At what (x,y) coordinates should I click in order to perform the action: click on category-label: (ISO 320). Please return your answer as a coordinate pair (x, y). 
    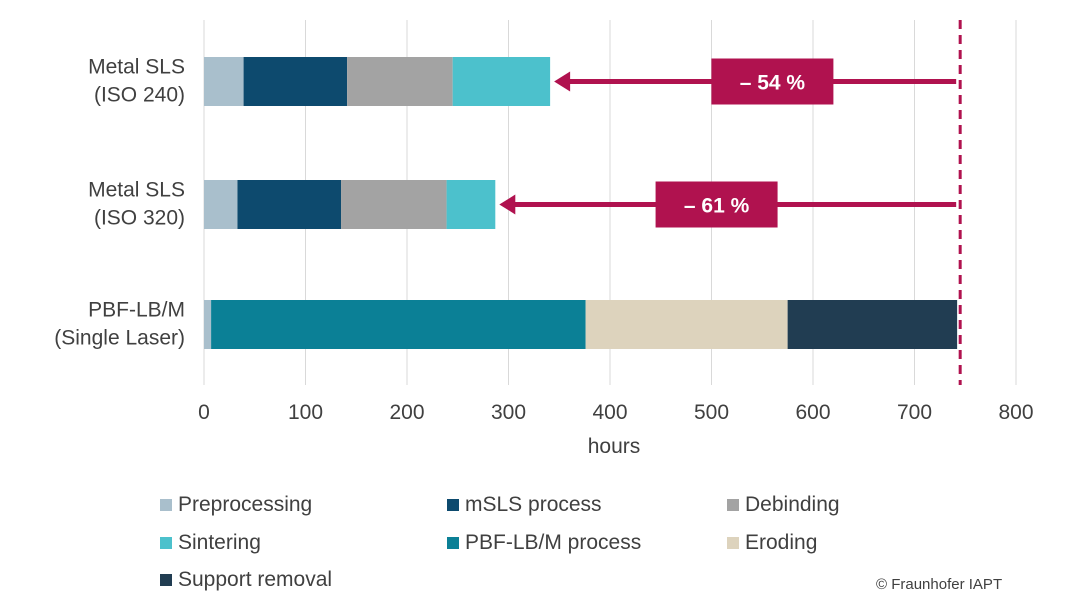
    Looking at the image, I should click on (139, 218).